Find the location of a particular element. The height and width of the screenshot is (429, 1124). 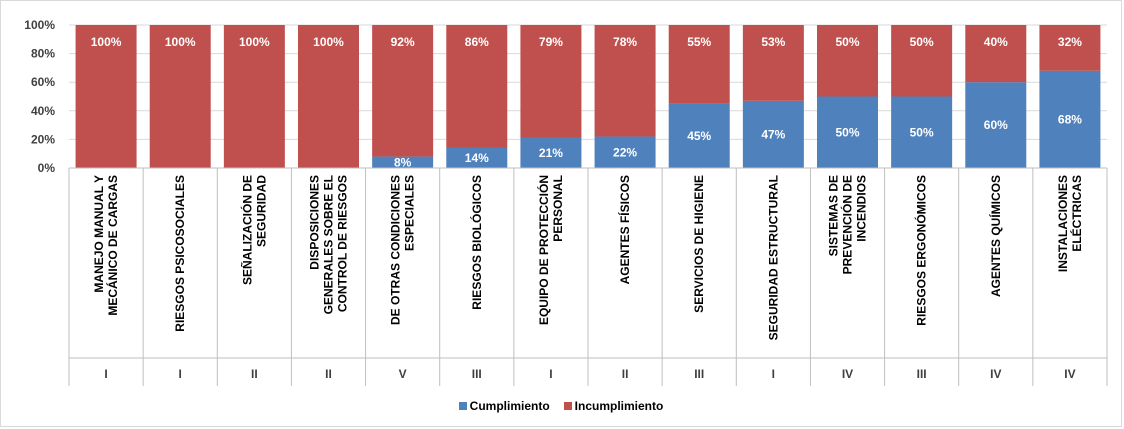

category-label-line: MECÁNICO DE CARGAS is located at coordinates (112, 245).